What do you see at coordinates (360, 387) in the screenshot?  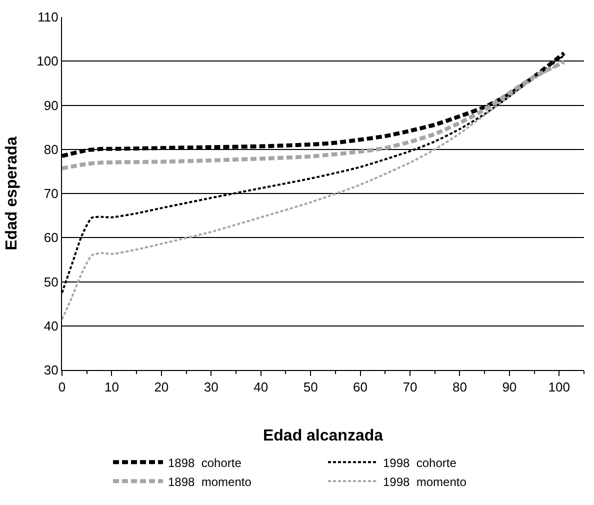 I see `x-tick-label: 60` at bounding box center [360, 387].